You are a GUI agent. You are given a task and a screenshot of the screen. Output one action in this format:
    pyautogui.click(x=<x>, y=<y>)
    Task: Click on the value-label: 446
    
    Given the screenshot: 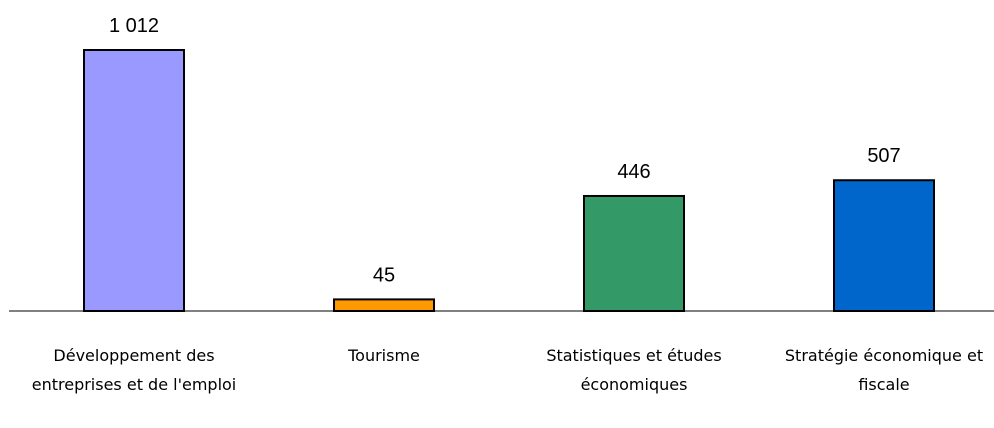 What is the action you would take?
    pyautogui.click(x=633, y=172)
    